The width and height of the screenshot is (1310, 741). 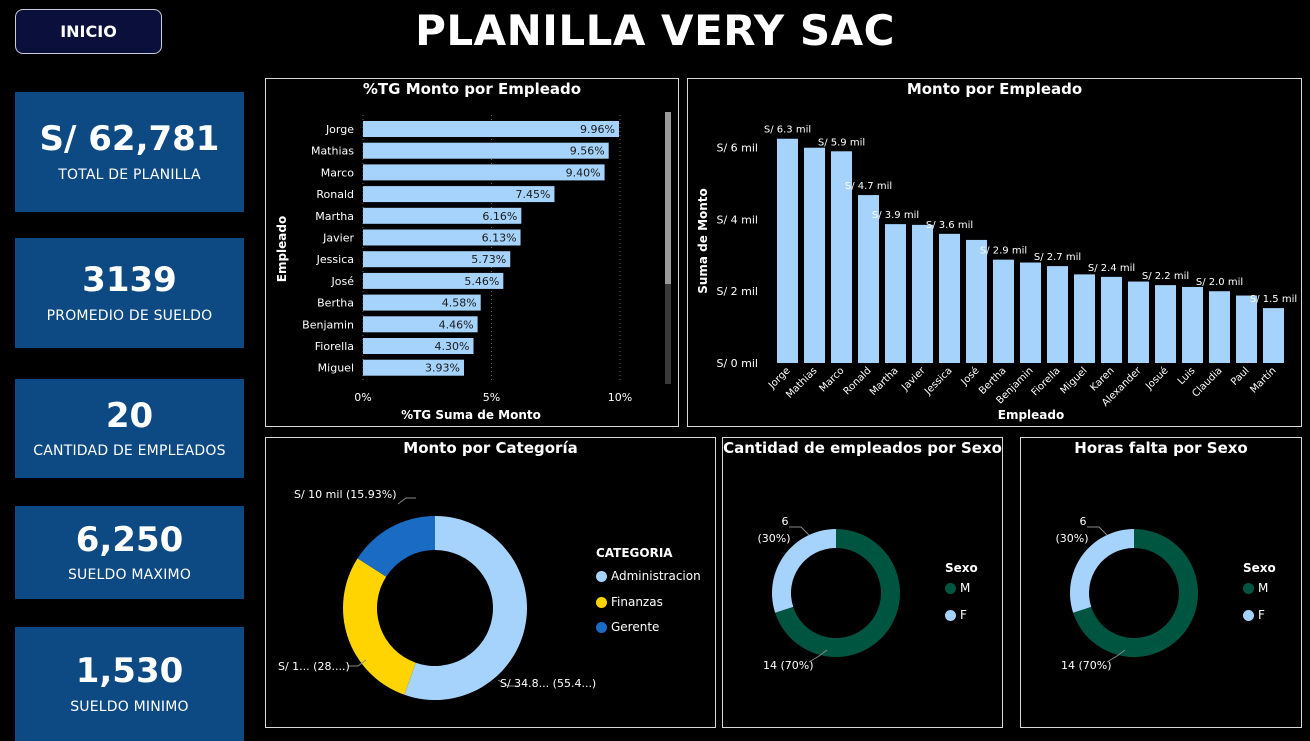 What do you see at coordinates (884, 381) in the screenshot?
I see `x-tick-label: Martha` at bounding box center [884, 381].